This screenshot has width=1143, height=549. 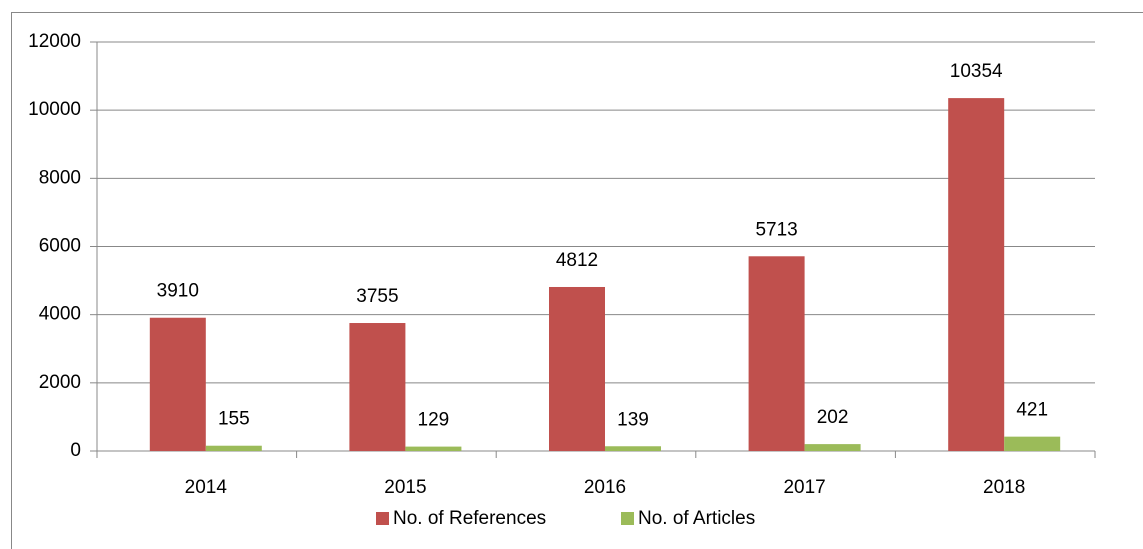 I want to click on y-tick-label: 10000, so click(x=54, y=109).